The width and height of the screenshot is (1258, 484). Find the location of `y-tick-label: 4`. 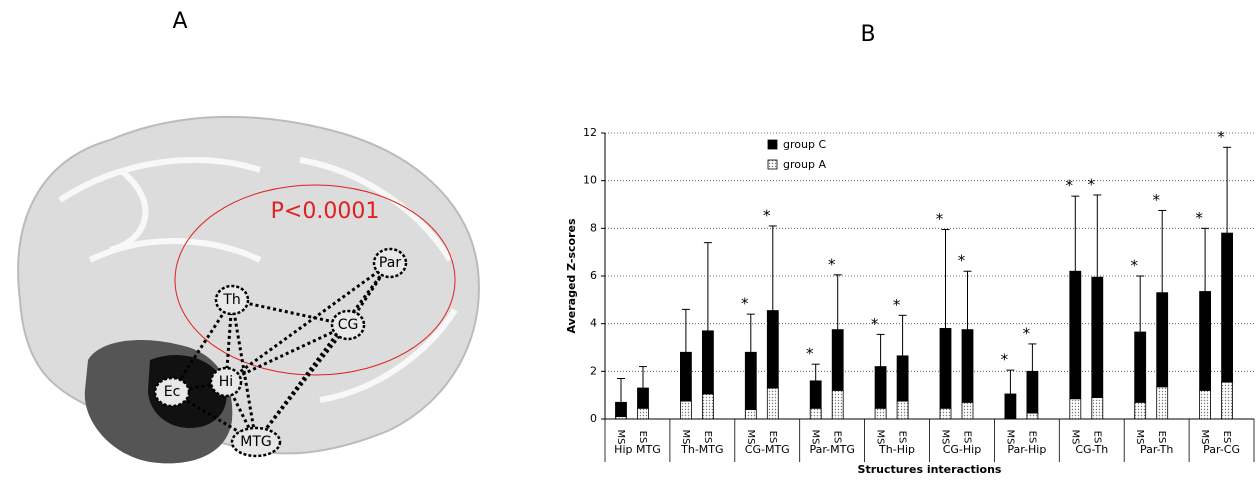

y-tick-label: 4 is located at coordinates (593, 323).